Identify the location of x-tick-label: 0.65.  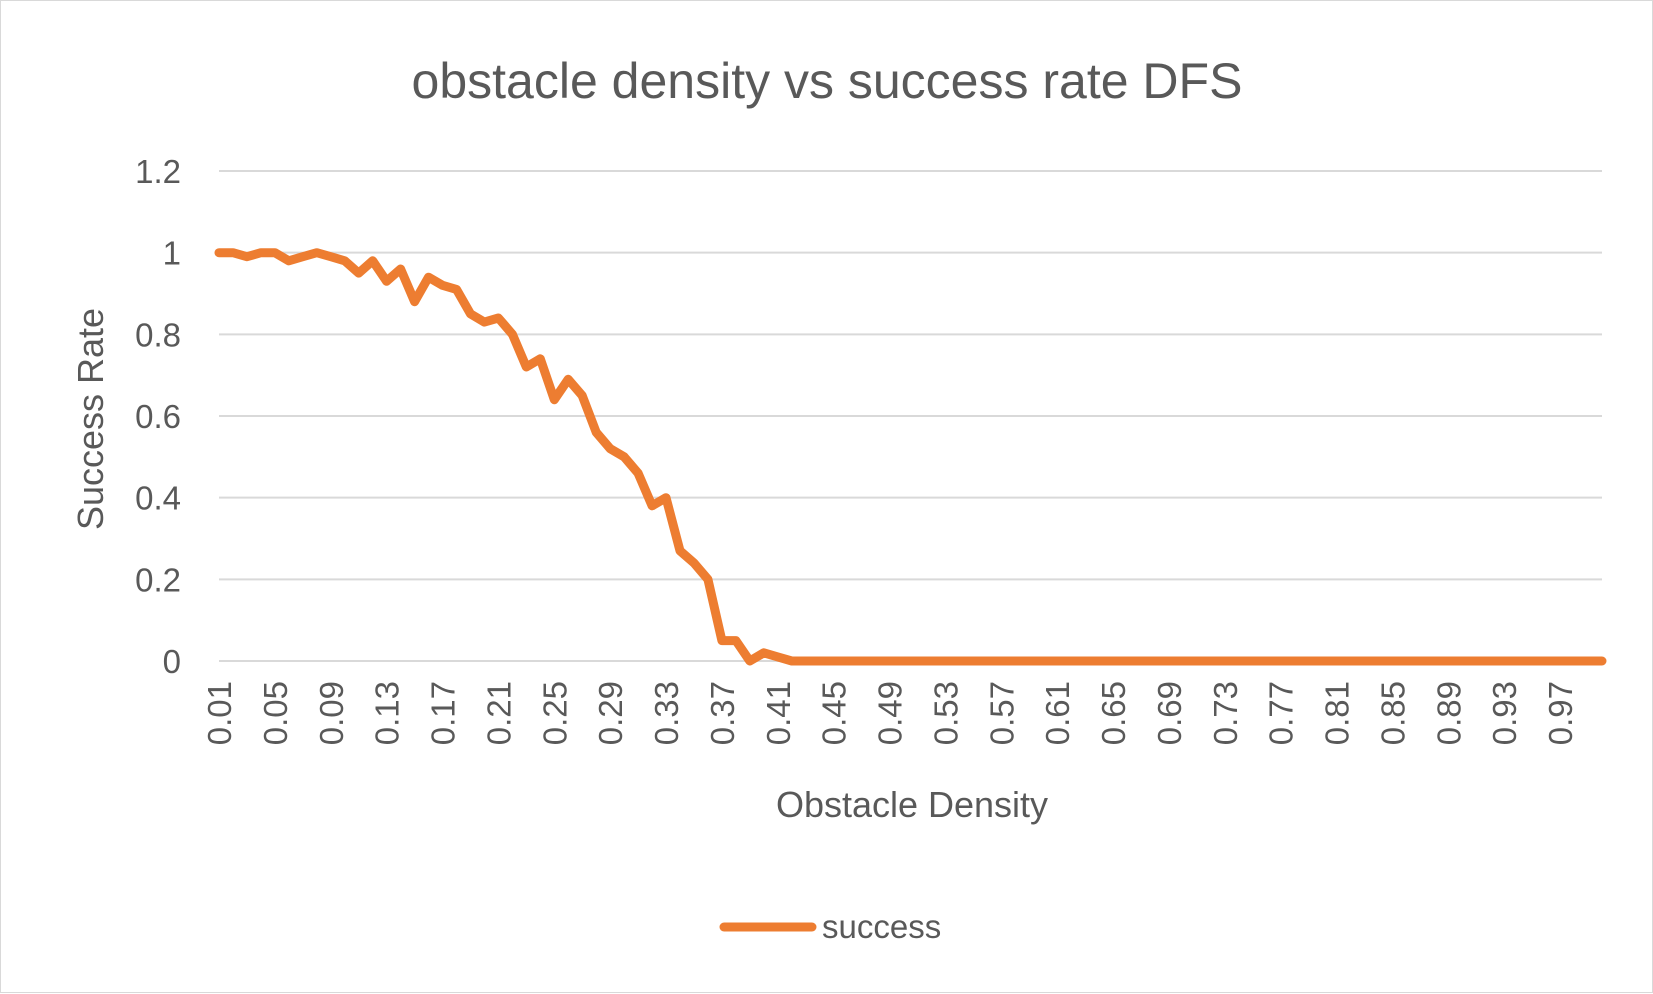
(1113, 713).